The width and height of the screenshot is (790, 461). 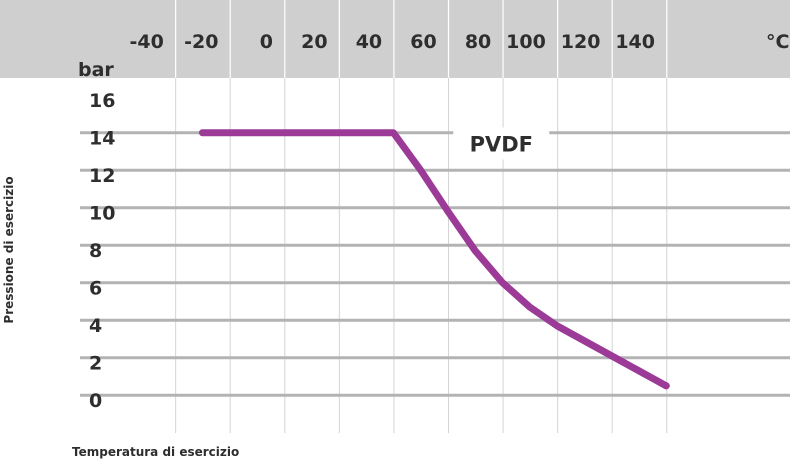 What do you see at coordinates (96, 70) in the screenshot?
I see `y-unit-label: bar` at bounding box center [96, 70].